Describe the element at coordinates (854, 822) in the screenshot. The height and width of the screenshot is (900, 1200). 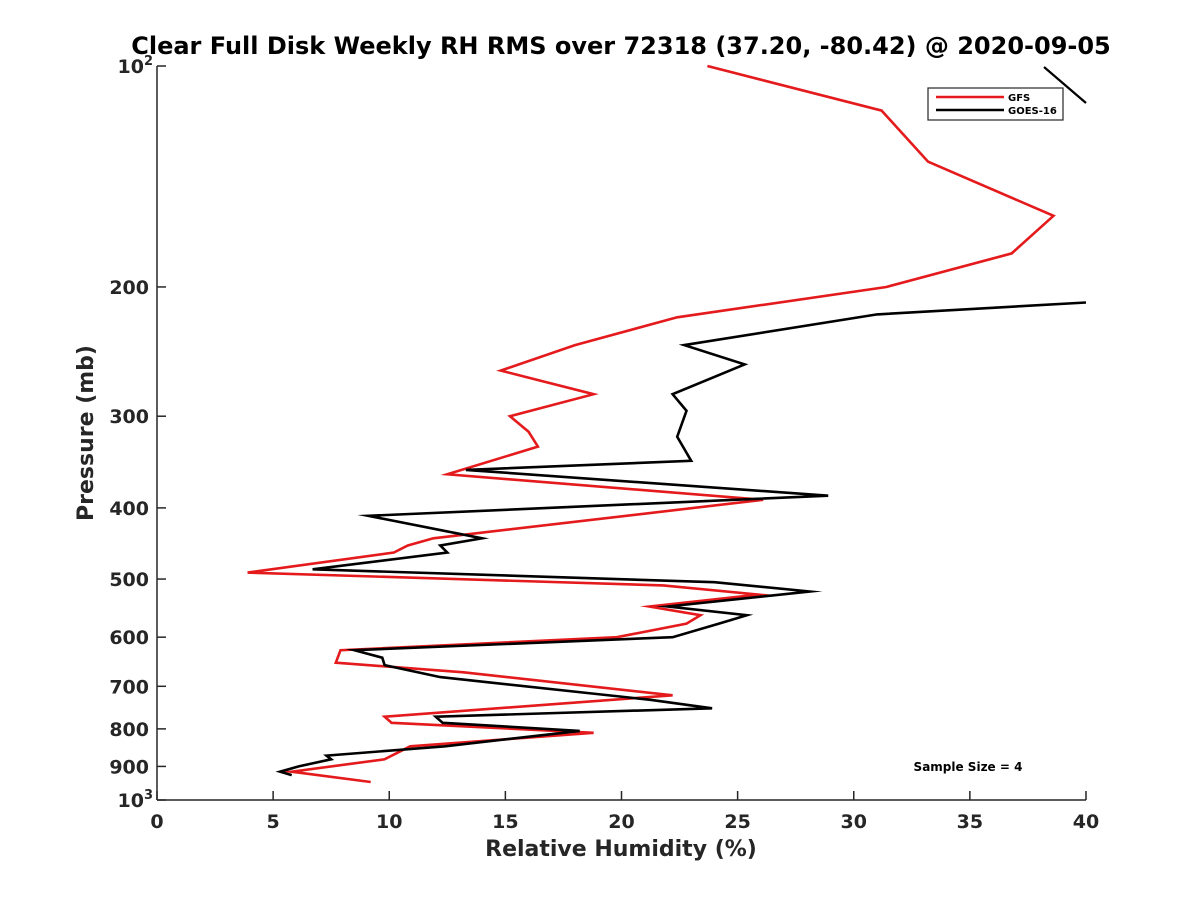
I see `x-tick-label: 30` at that location.